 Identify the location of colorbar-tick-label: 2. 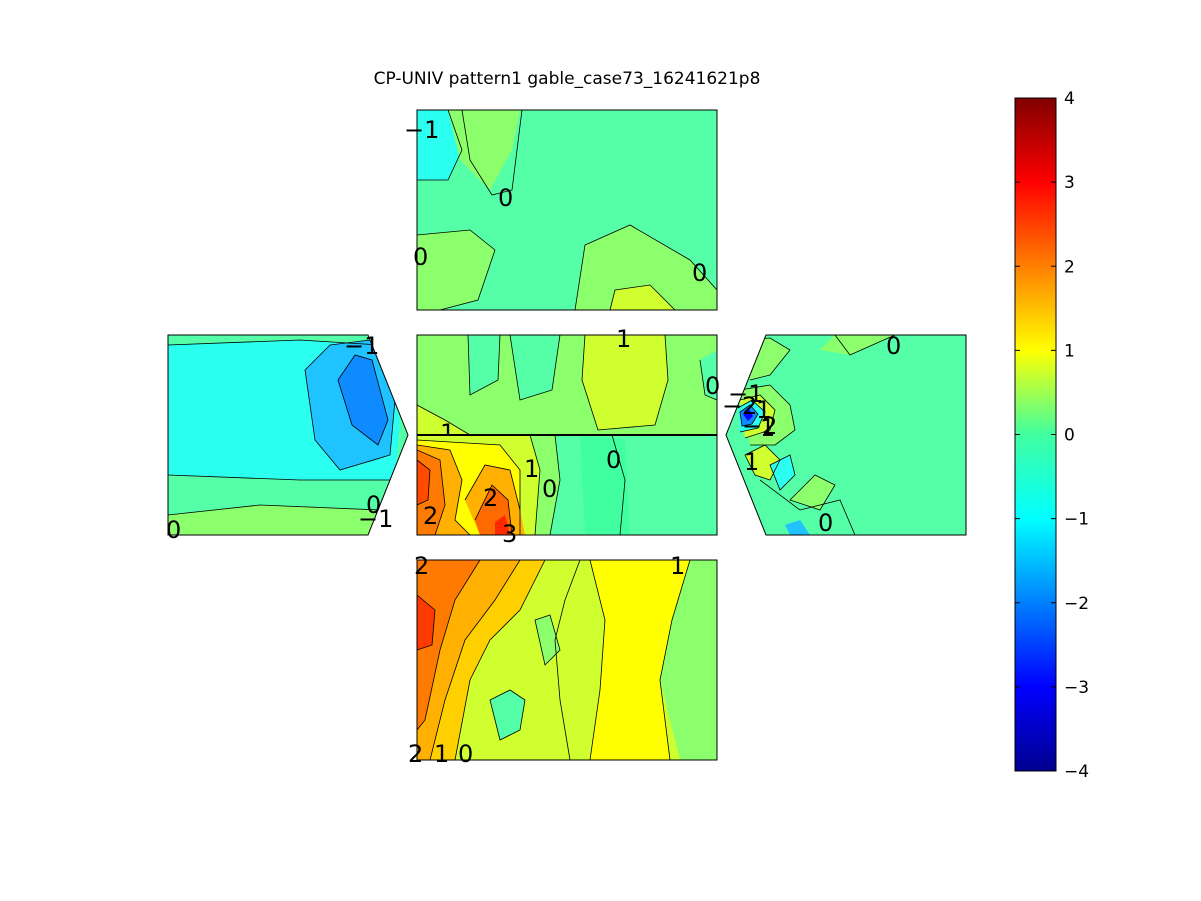
(1069, 267).